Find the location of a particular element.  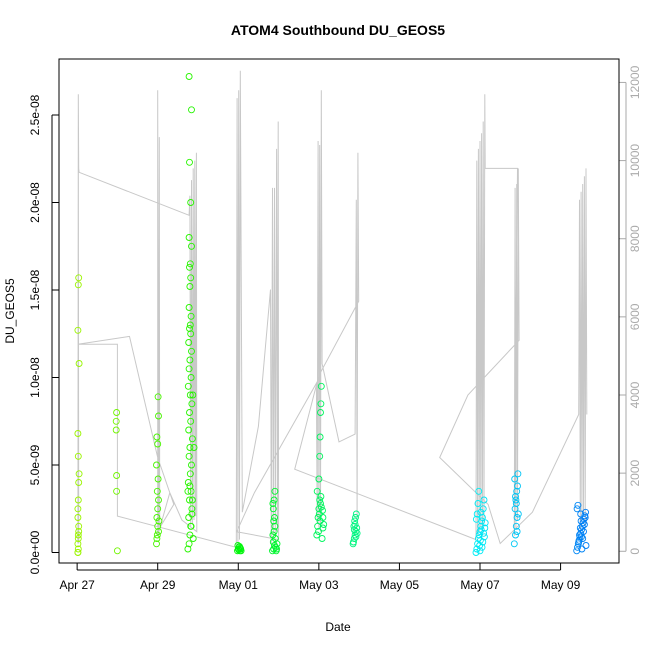

x-tick-label: Apr 29 is located at coordinates (158, 585).